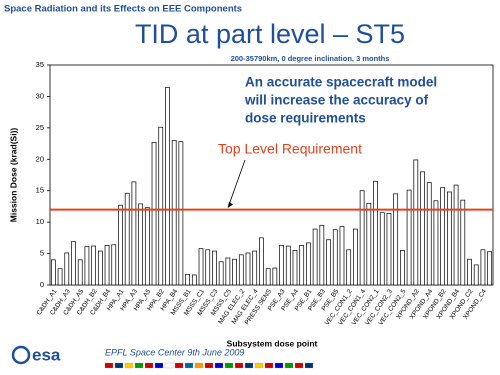  I want to click on annotation: An accurate spacecraft model, so click(341, 82).